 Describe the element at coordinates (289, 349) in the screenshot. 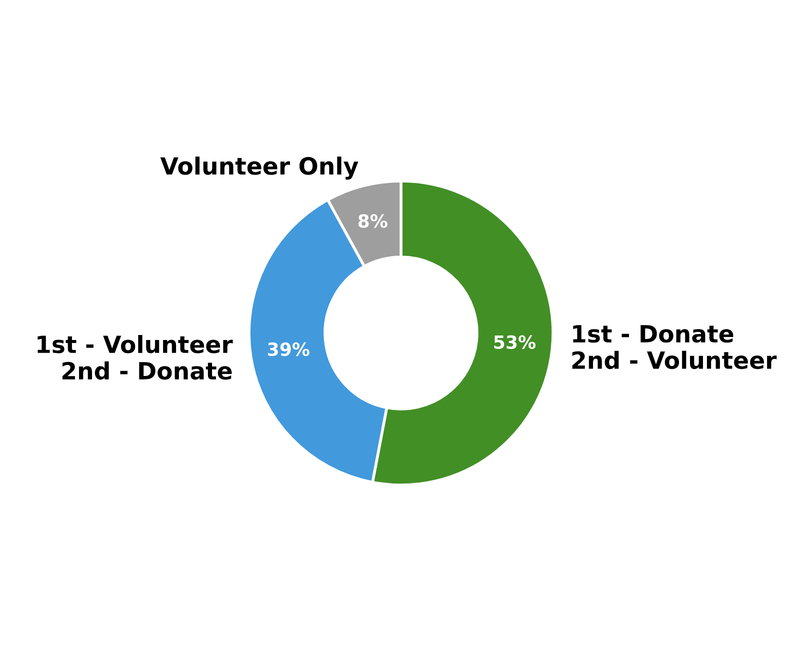

I see `data-label: 39%` at that location.